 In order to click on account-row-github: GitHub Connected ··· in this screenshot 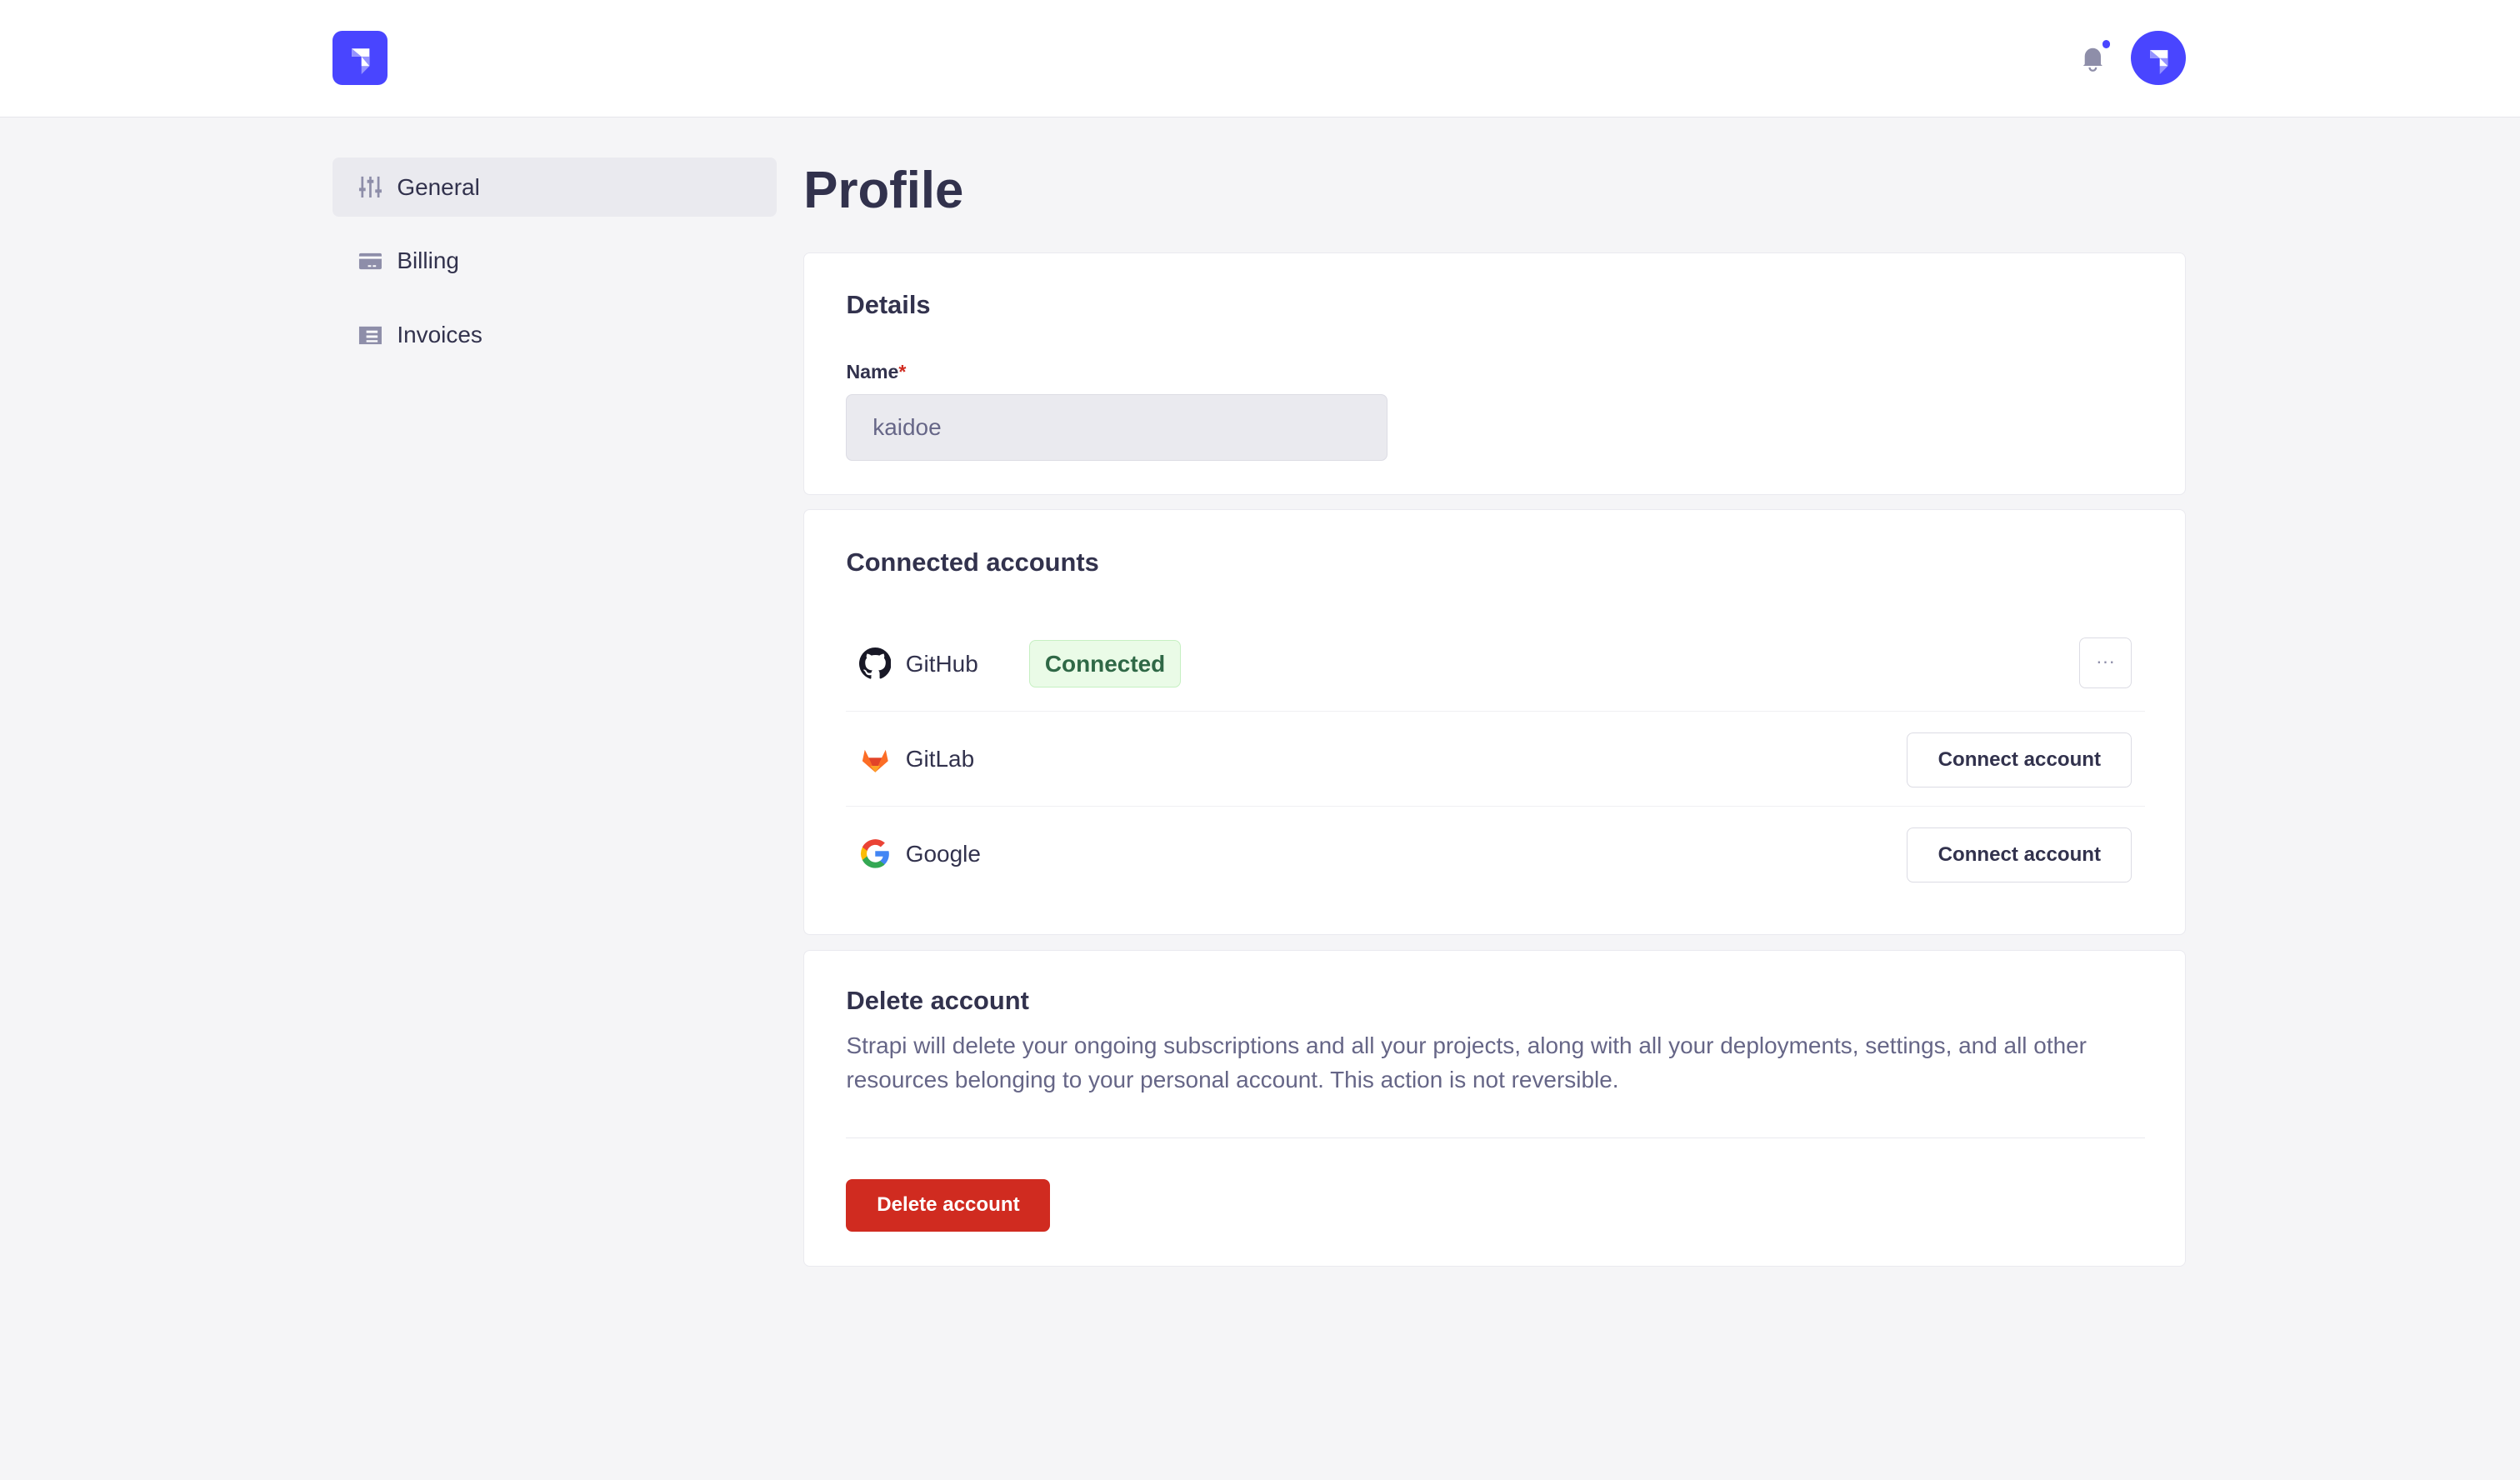, I will do `click(1495, 664)`.